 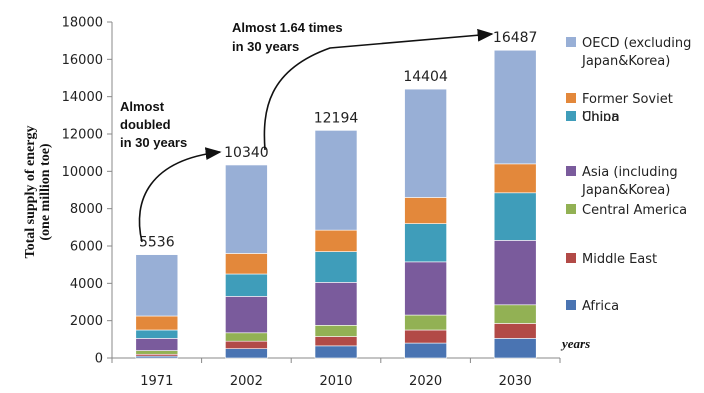 I want to click on years-label: years, so click(x=575, y=343).